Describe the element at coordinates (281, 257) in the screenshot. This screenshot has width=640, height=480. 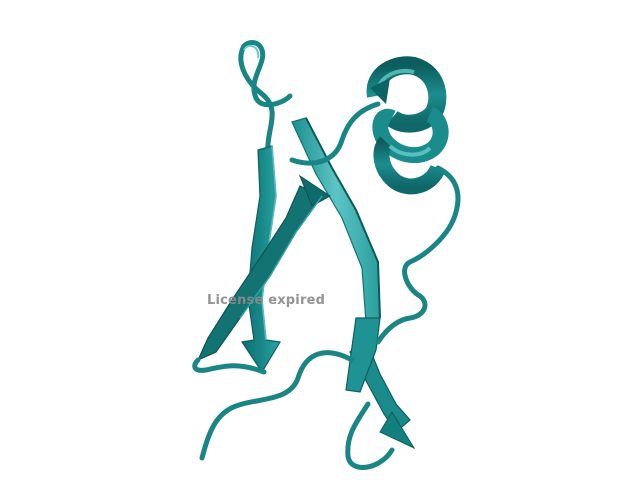
I see `beta-strand-left-2-edge` at that location.